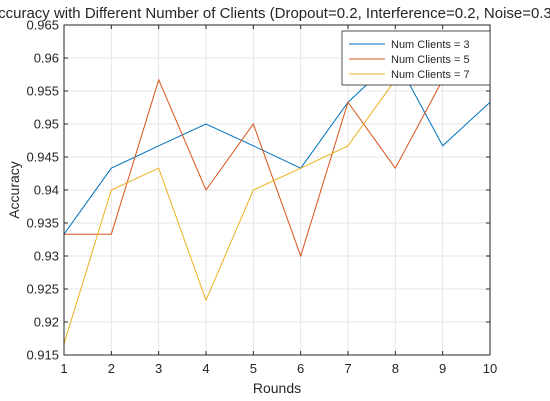 The image size is (550, 401). I want to click on y-axis-label: Accuracy, so click(14, 190).